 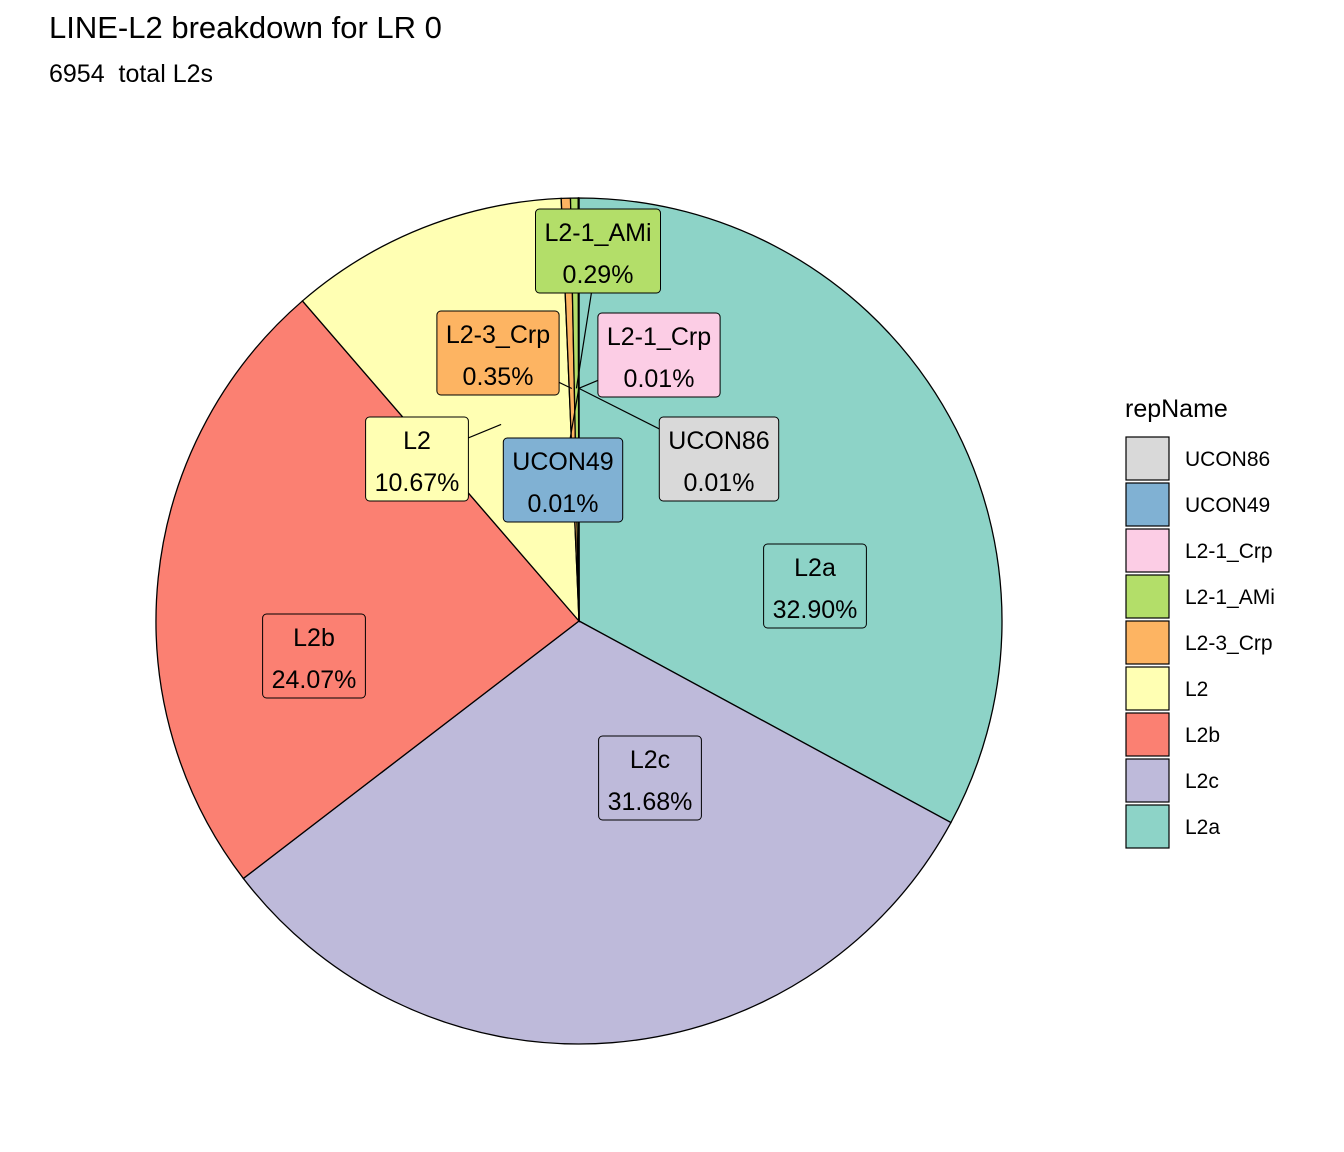 What do you see at coordinates (498, 335) in the screenshot?
I see `slice-label-name: L2-3_Crp` at bounding box center [498, 335].